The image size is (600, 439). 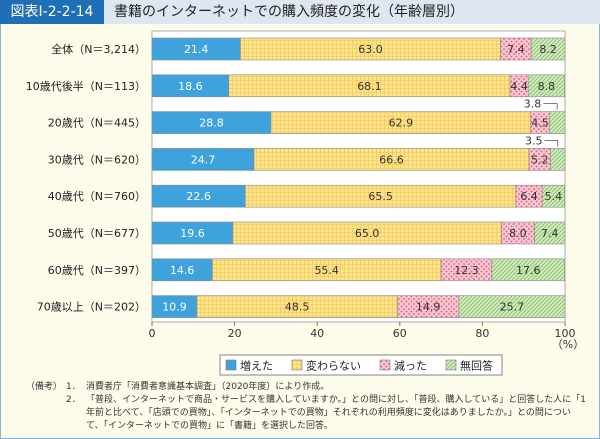 I want to click on data-label: 66.6, so click(x=391, y=159).